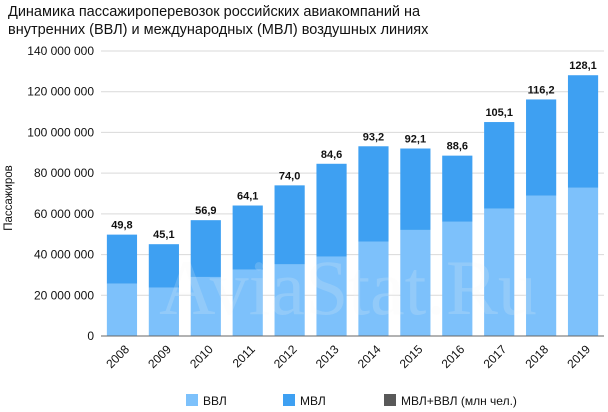 This screenshot has width=608, height=412. I want to click on y-tick-label: 60 000 000, so click(64, 214).